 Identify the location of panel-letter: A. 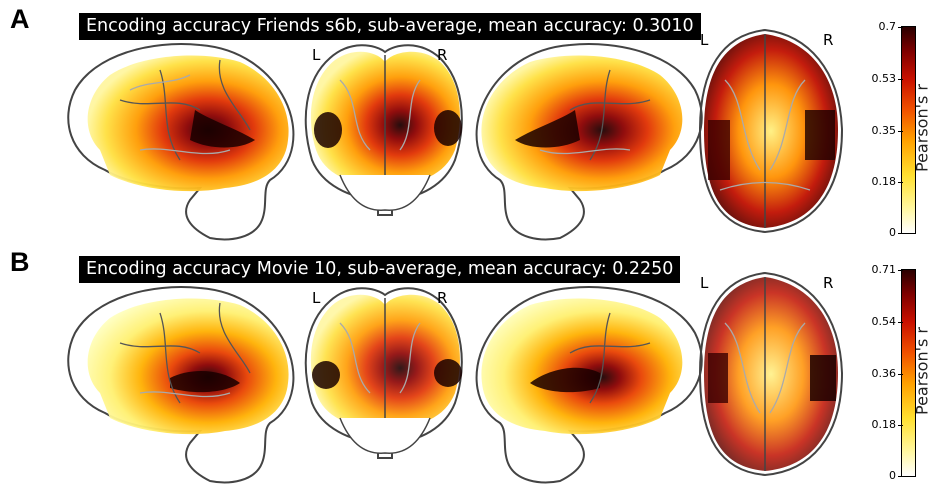
(20, 19).